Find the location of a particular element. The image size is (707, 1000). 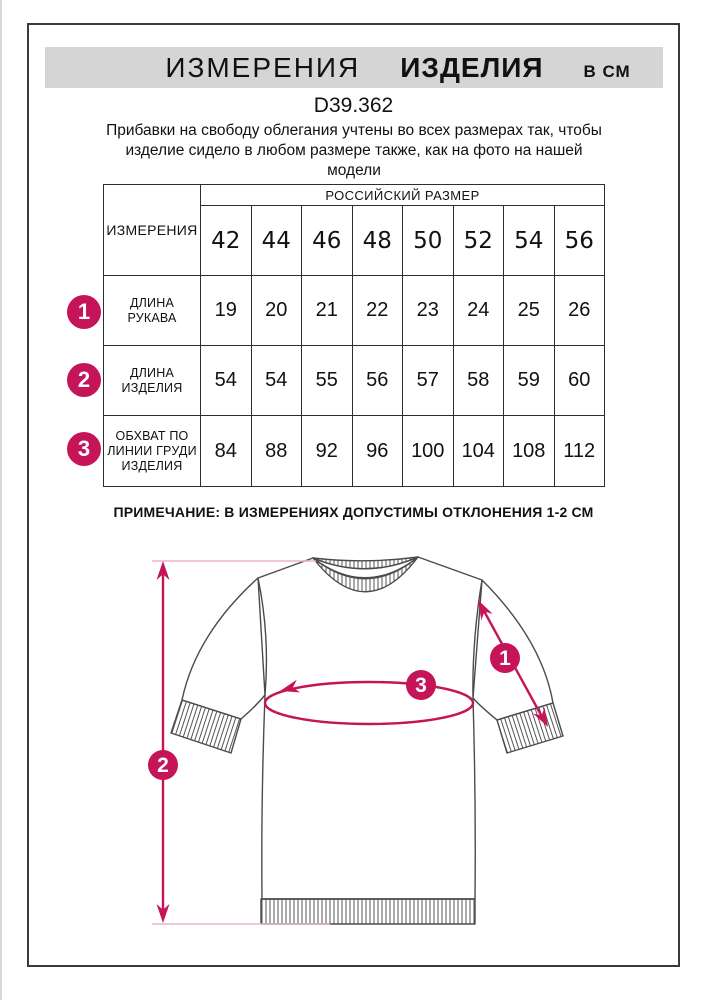

title-bar: ИЗМЕРЕНИЯ ИЗДЕЛИЯ В СМ is located at coordinates (354, 67).